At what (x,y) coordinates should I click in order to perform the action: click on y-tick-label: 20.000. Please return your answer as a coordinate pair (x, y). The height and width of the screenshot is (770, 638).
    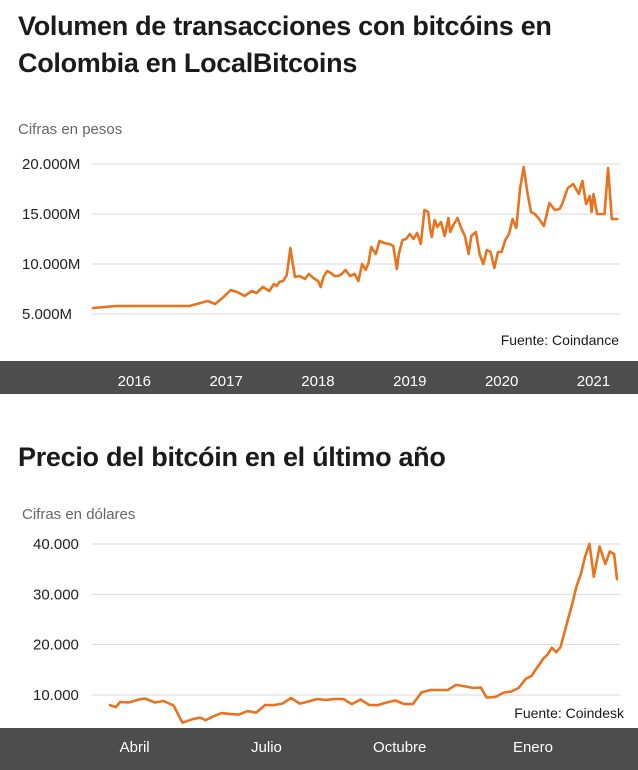
    Looking at the image, I should click on (56, 645).